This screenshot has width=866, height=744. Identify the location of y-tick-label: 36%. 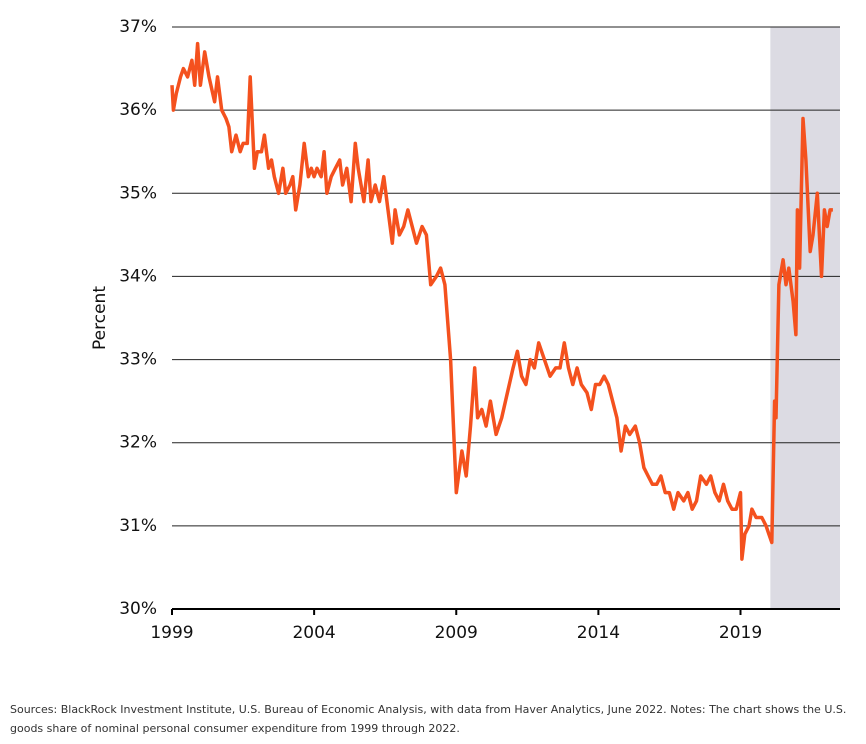
(138, 110).